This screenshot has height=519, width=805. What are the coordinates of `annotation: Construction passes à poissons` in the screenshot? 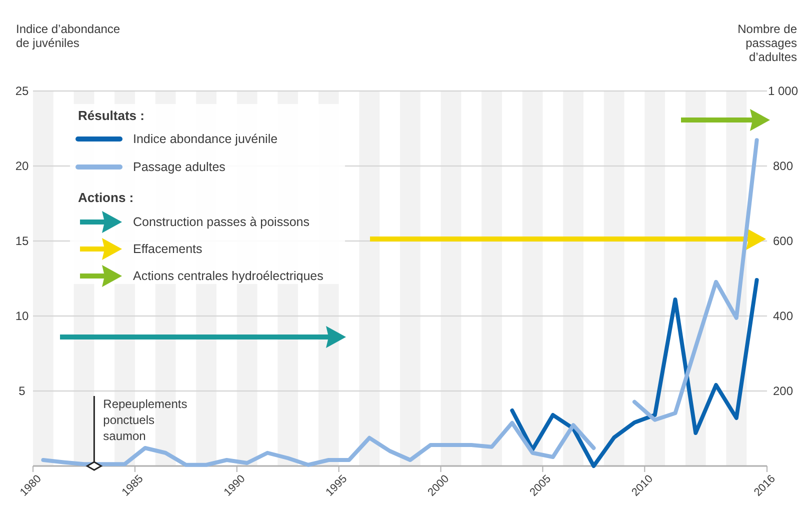 It's located at (221, 222).